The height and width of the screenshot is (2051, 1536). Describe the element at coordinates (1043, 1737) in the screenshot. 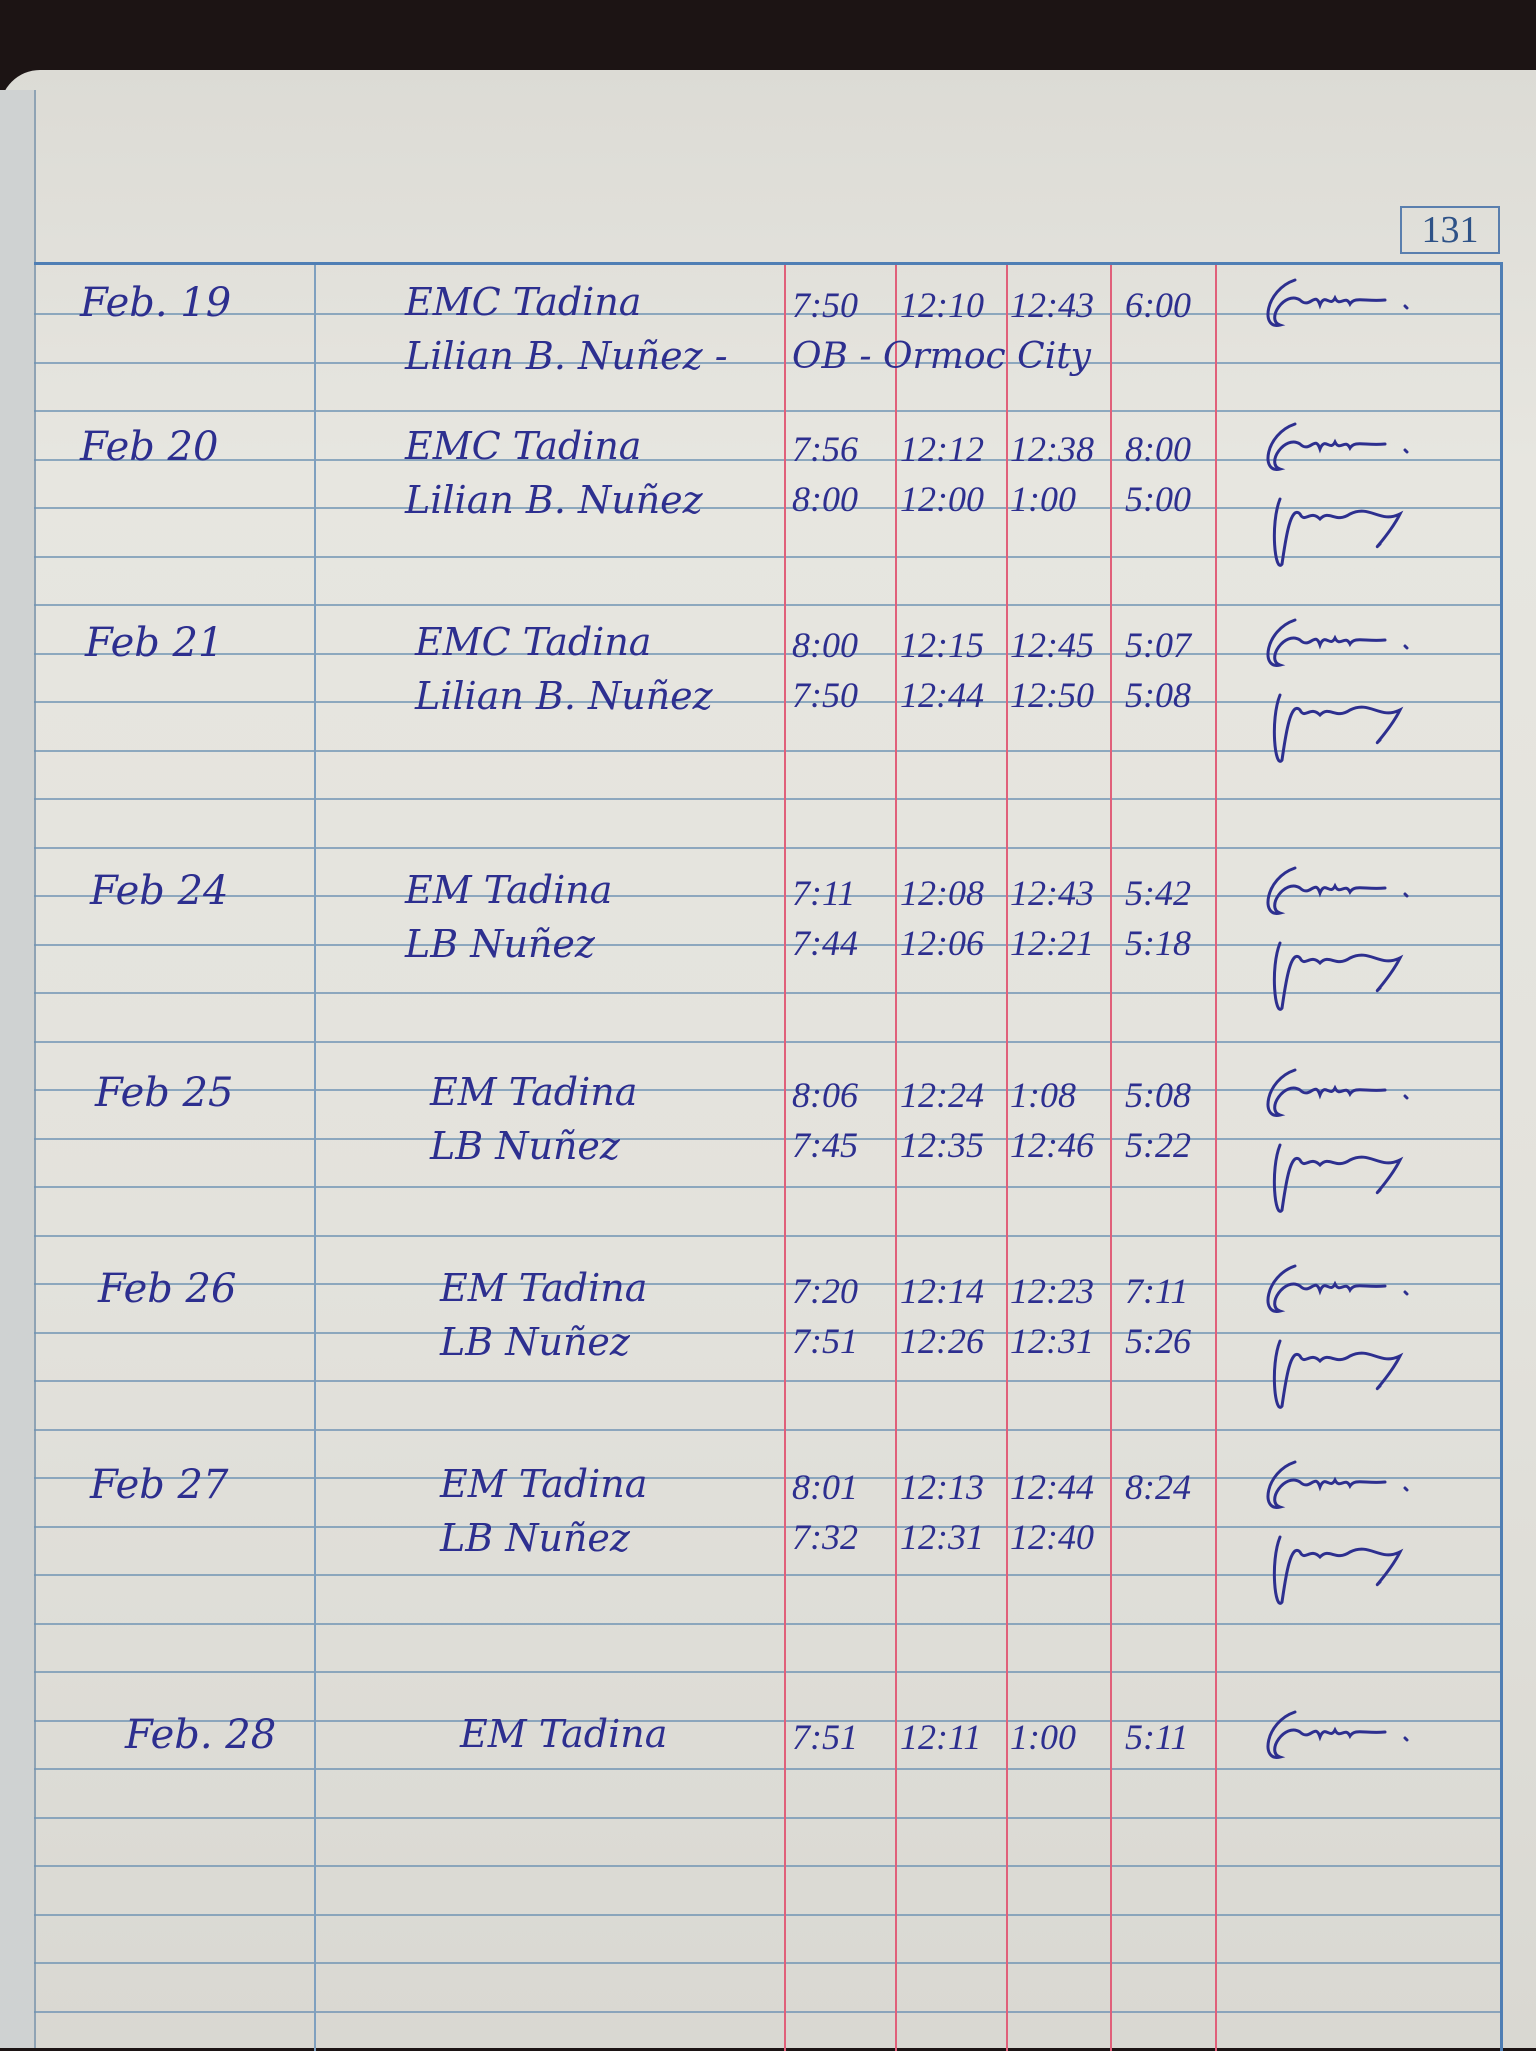

I see `time-in-pm: 1:00` at that location.